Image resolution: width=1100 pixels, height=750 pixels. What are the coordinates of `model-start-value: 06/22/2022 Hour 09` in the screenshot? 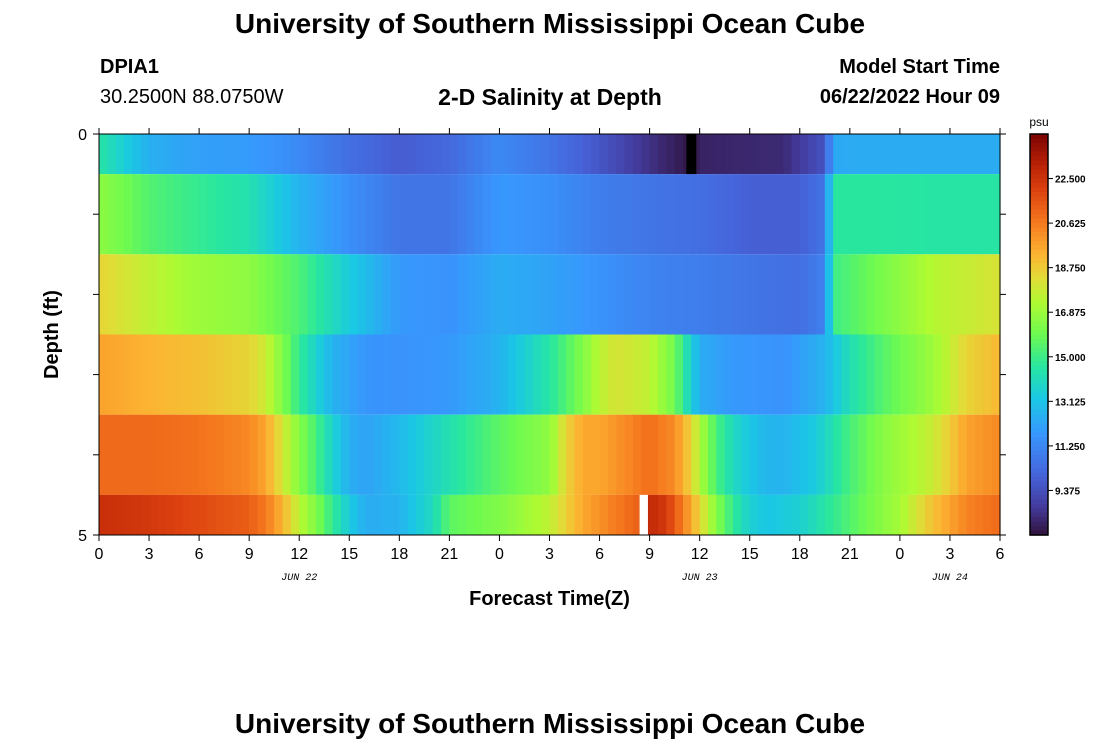 It's located at (909, 97).